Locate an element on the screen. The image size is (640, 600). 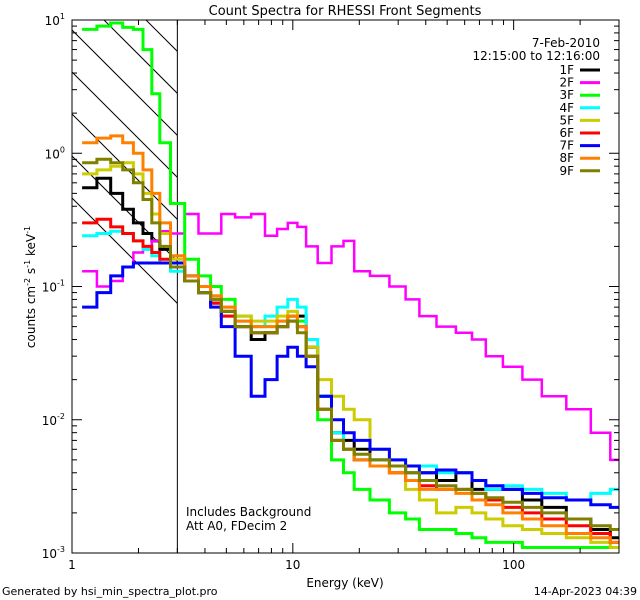
x-axis-label: Energy (keV) is located at coordinates (344, 583).